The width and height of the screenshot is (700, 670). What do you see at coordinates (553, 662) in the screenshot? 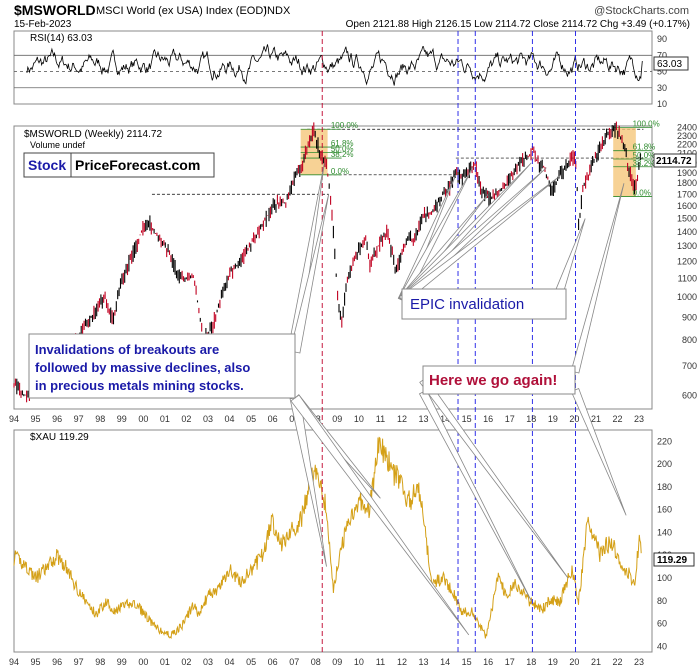
I see `x-tick-label-bottom: 19` at bounding box center [553, 662].